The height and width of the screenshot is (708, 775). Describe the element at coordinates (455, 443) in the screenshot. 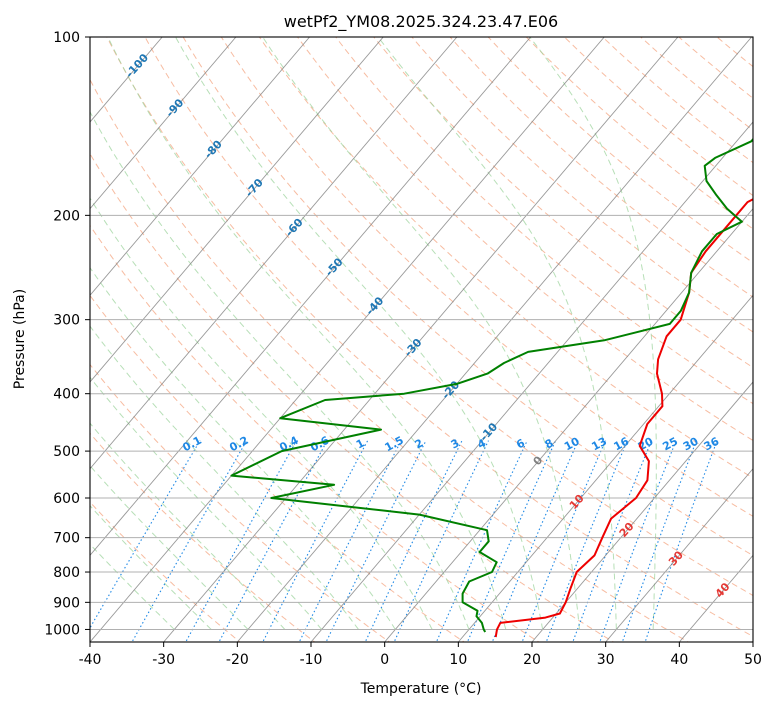

I see `mixing-ratio-label: 3` at that location.